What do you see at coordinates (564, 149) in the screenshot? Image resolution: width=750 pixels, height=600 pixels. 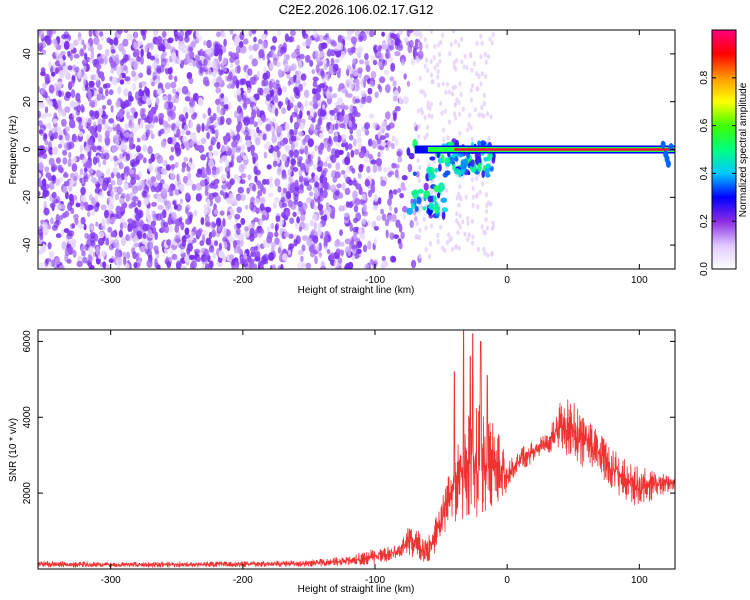 I see `carrier-band-core` at bounding box center [564, 149].